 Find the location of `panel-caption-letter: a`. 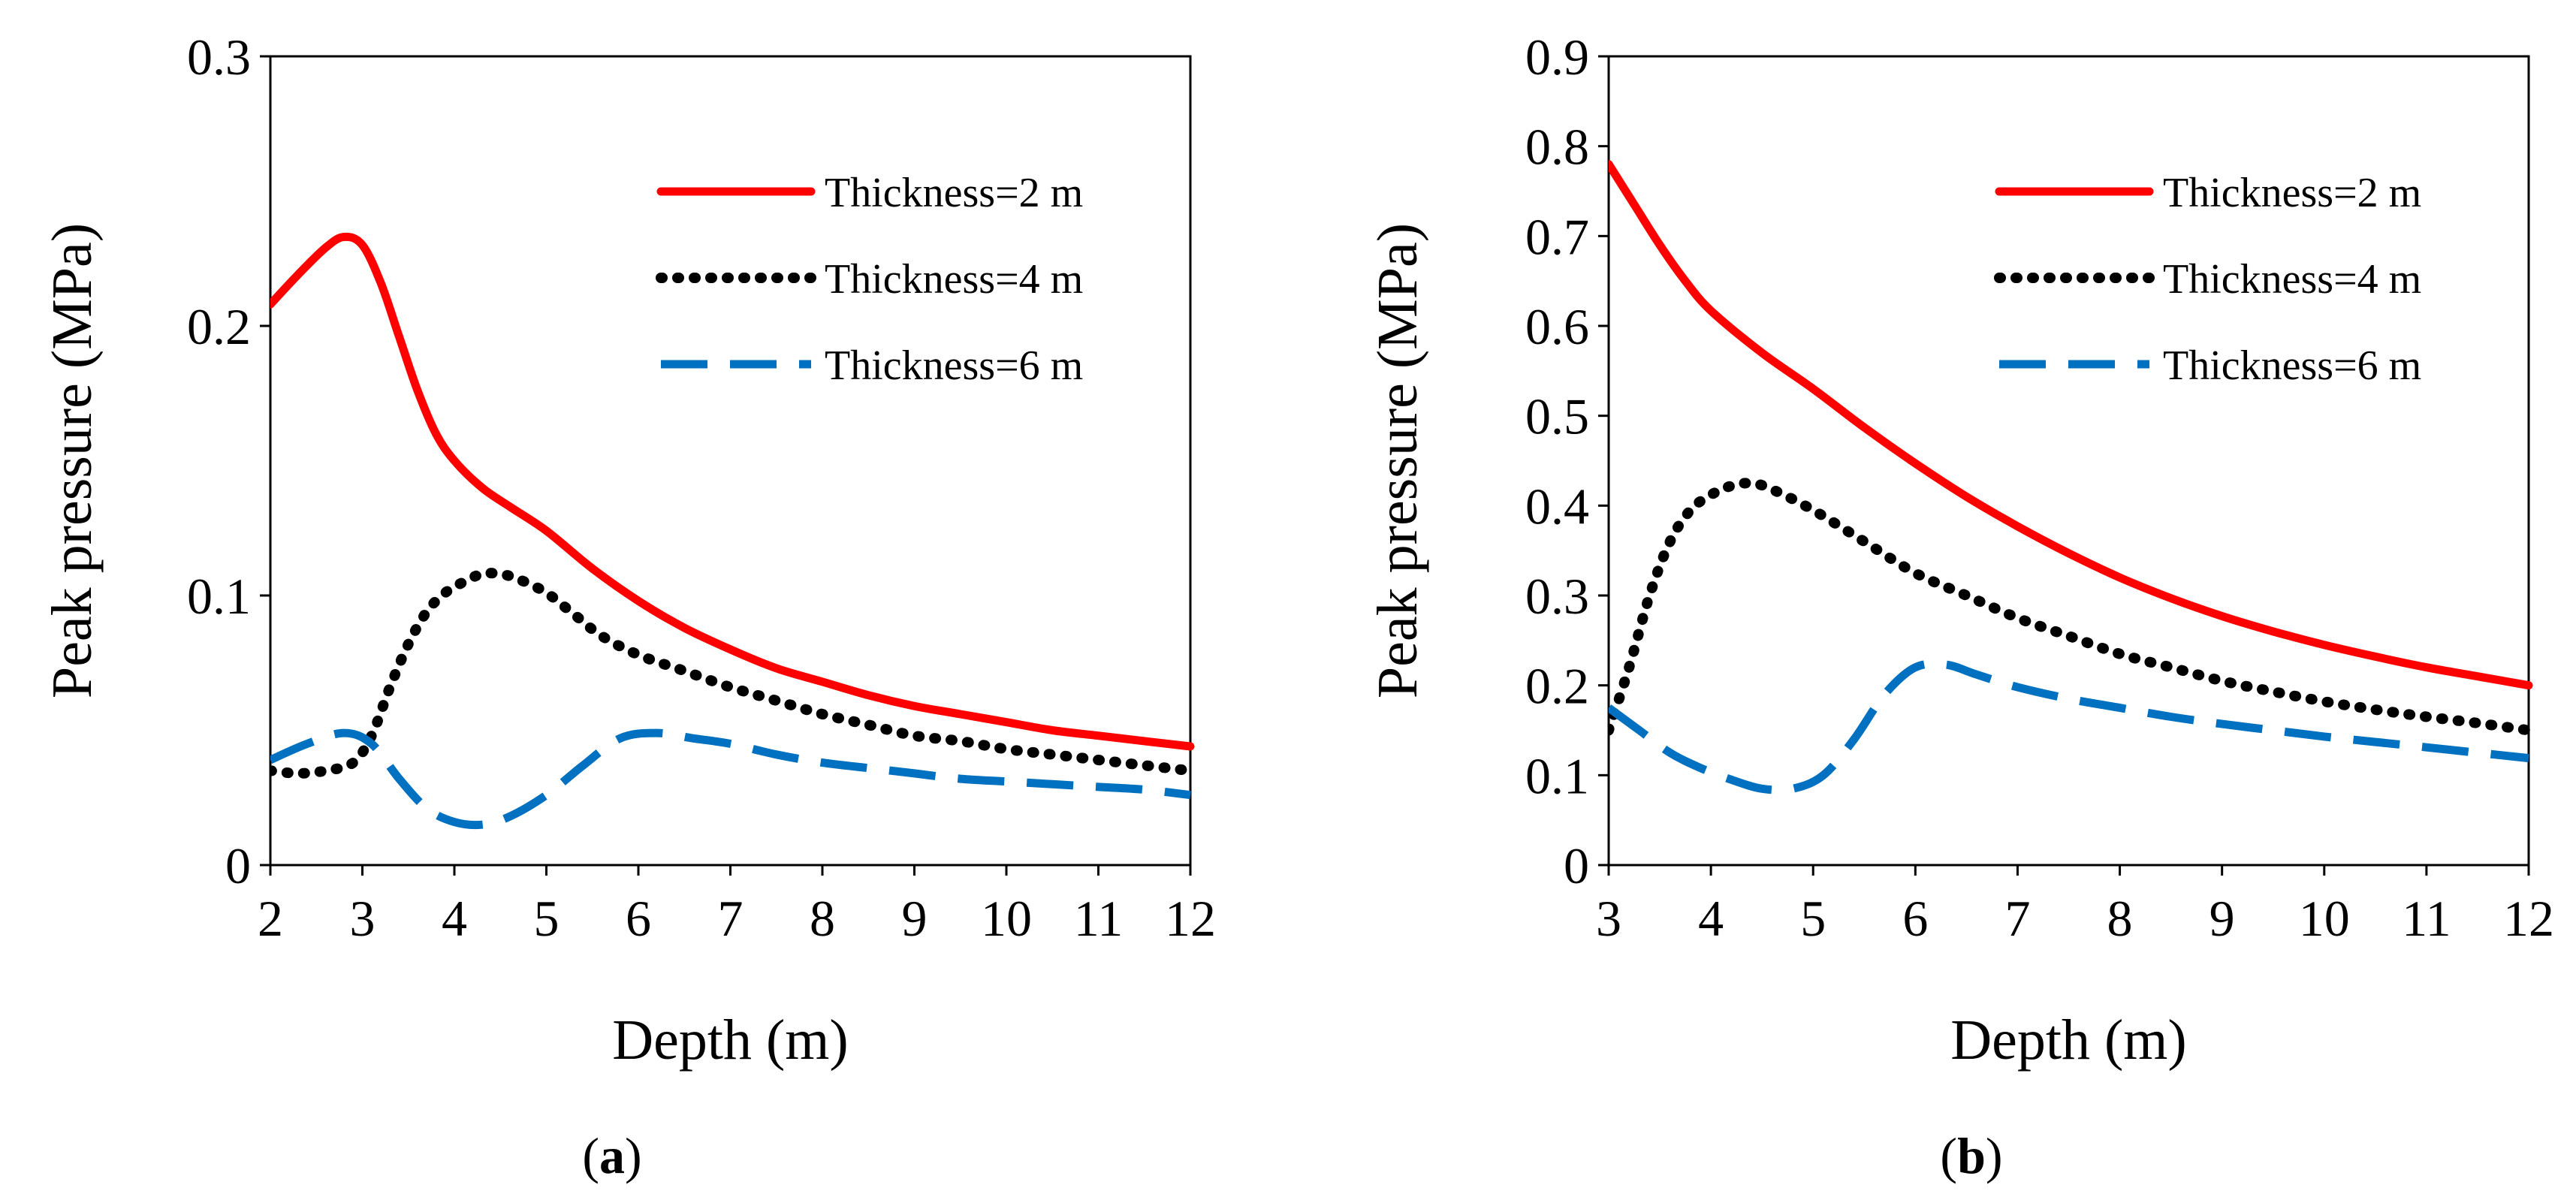

panel-caption-letter: a is located at coordinates (612, 1155).